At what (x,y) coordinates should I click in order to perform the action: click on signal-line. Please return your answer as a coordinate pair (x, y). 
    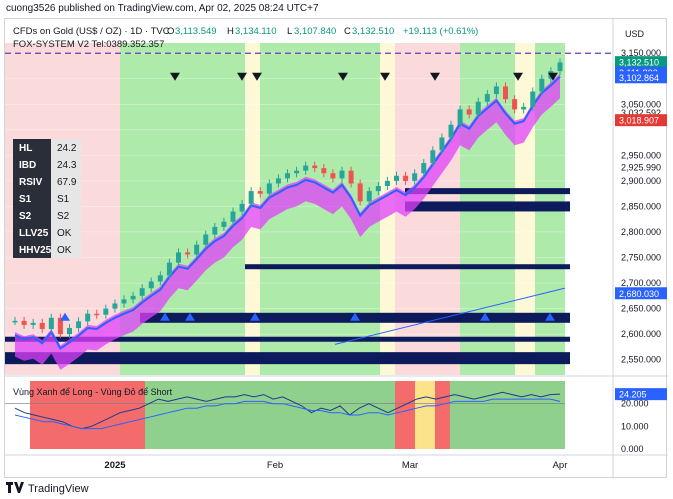
    Looking at the image, I should click on (287, 414).